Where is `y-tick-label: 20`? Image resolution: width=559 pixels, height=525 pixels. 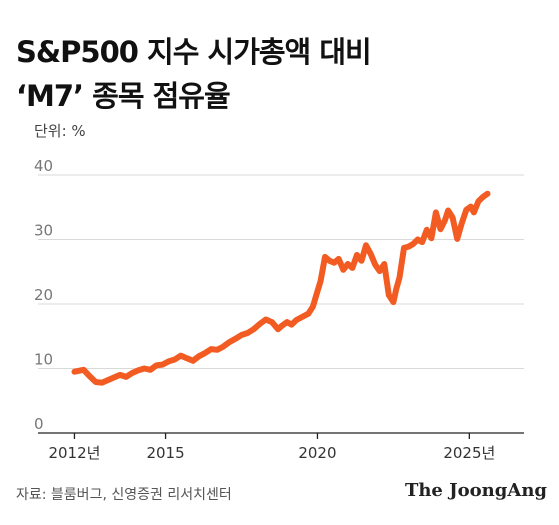
y-tick-label: 20 is located at coordinates (43, 295).